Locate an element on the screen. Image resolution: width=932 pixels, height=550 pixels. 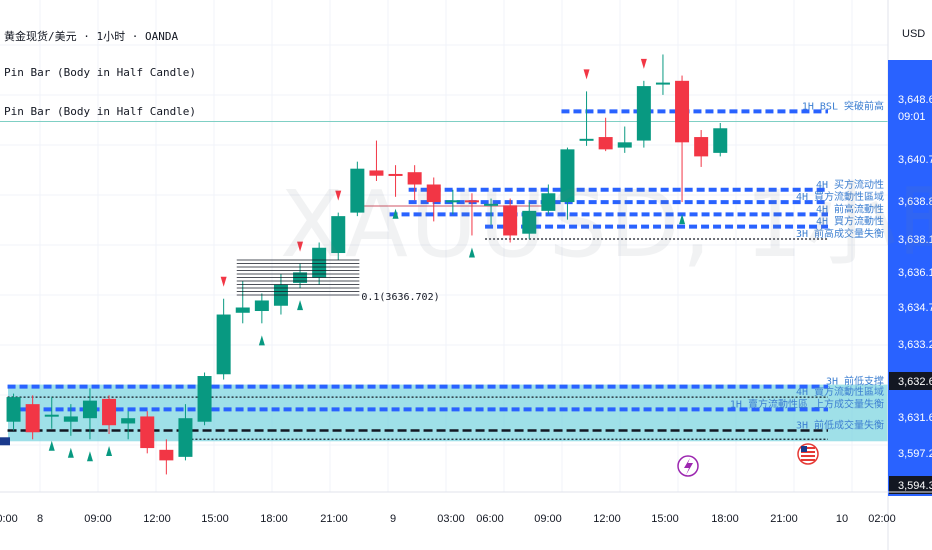
price-axis-label: 3,597.200 is located at coordinates (915, 454).